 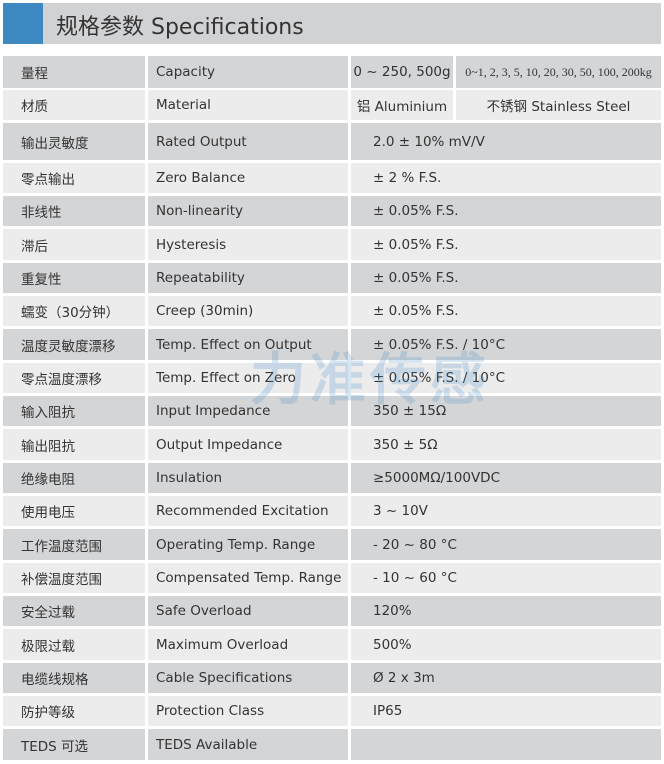 What do you see at coordinates (74, 278) in the screenshot?
I see `spec-label-zh: 重复性` at bounding box center [74, 278].